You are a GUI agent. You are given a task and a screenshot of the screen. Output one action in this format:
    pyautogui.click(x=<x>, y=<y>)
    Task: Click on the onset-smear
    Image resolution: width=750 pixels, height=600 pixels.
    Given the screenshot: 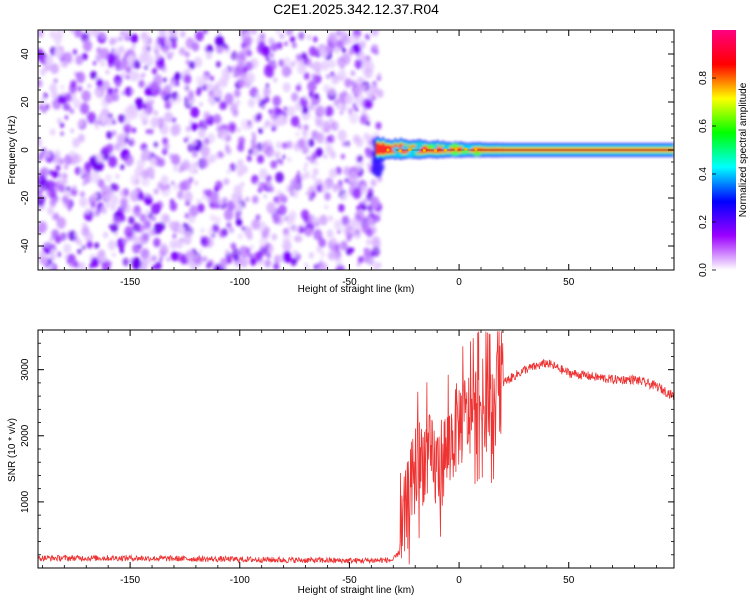 What is the action you would take?
    pyautogui.click(x=377, y=170)
    